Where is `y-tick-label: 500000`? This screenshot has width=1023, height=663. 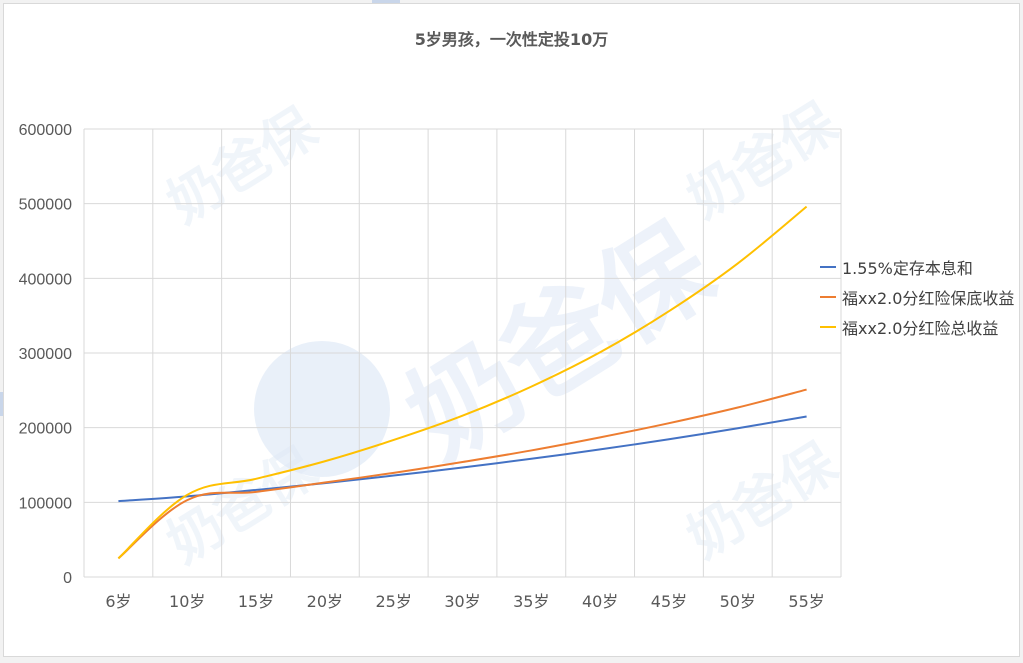 y-tick-label: 500000 is located at coordinates (45, 205).